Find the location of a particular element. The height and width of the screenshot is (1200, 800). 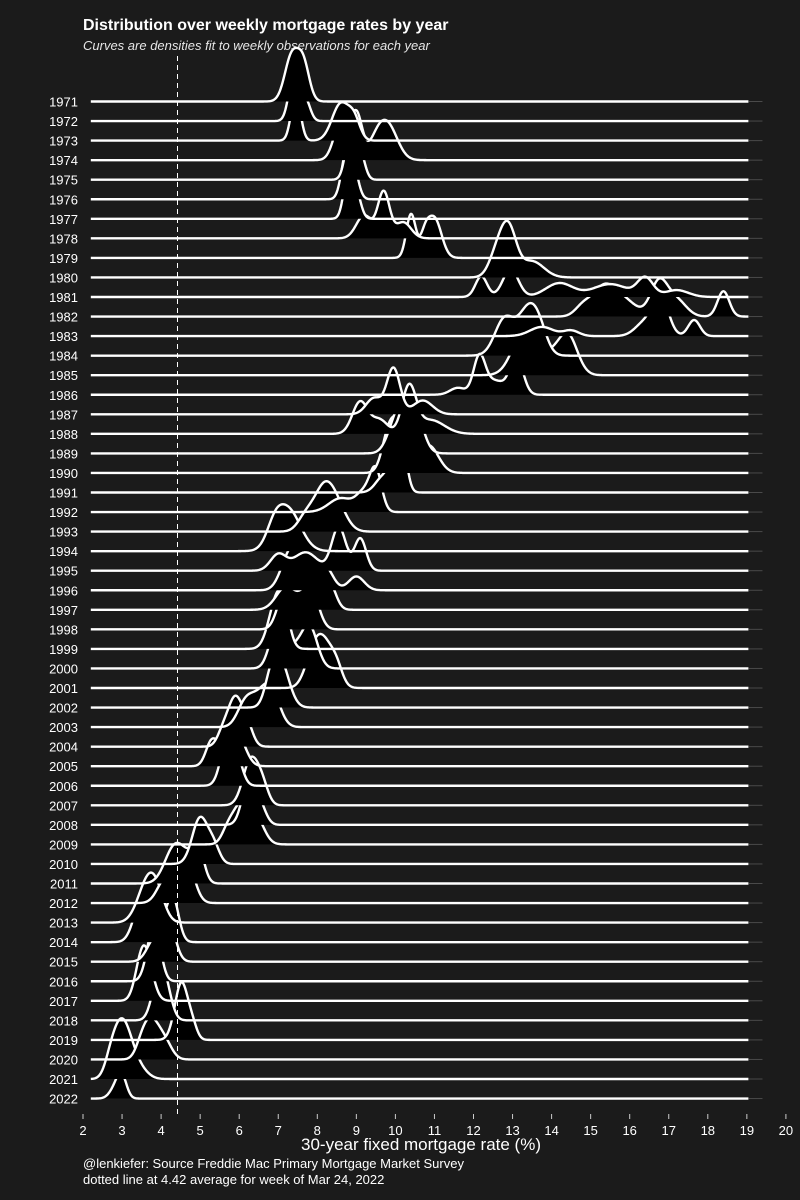

ridge-1993 is located at coordinates (419, 506).